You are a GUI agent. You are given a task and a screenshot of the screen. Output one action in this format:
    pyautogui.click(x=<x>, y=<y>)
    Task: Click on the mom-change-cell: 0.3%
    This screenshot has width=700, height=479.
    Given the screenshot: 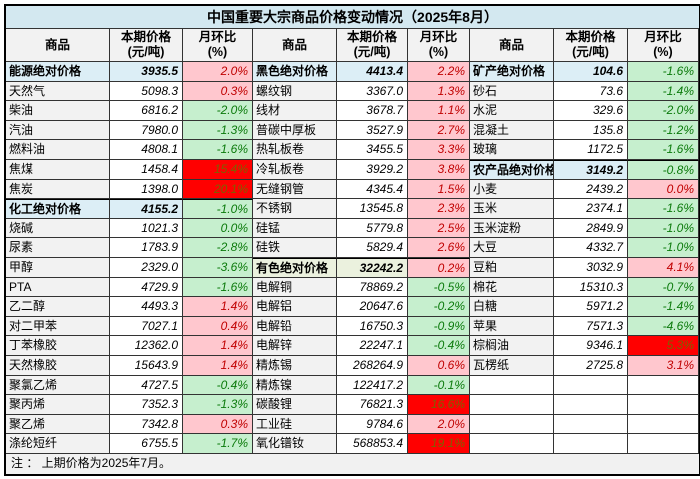 What is the action you would take?
    pyautogui.click(x=218, y=91)
    